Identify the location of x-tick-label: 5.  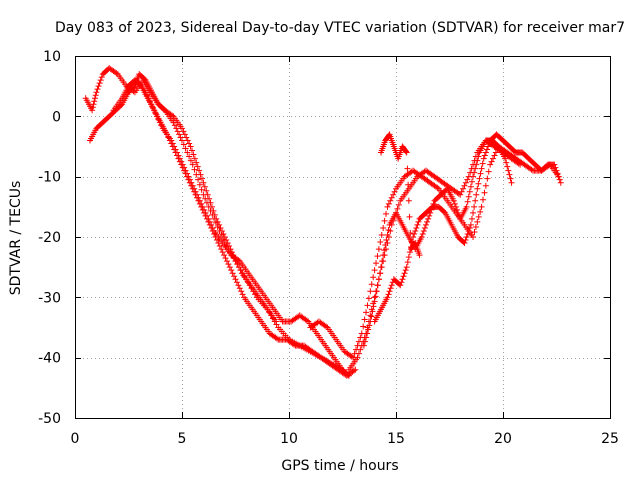
(182, 439).